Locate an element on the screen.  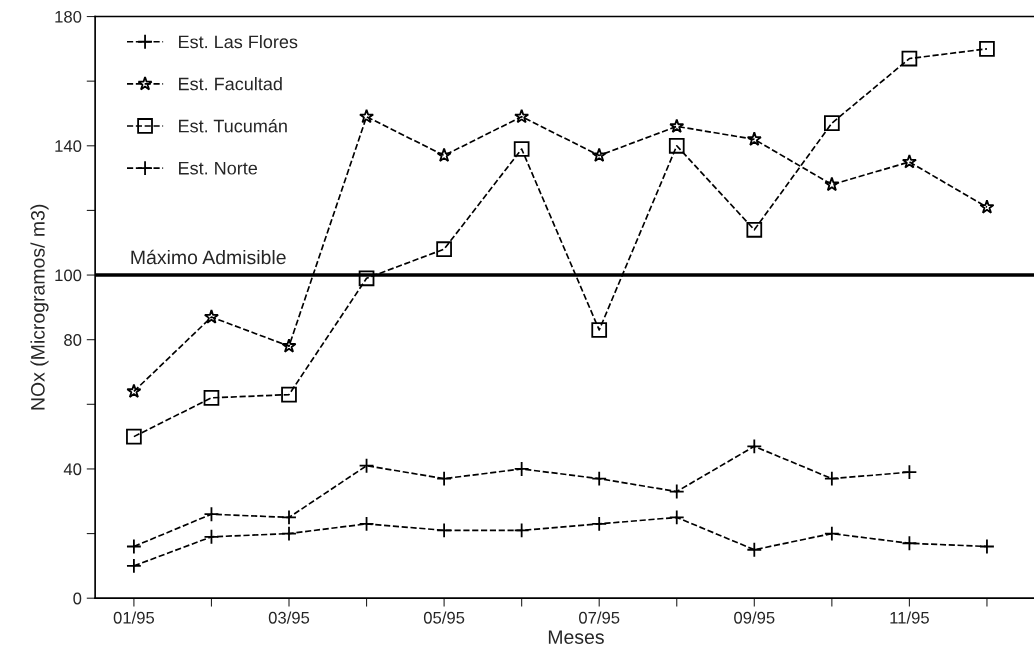
y-tick-label: 180 is located at coordinates (68, 16).